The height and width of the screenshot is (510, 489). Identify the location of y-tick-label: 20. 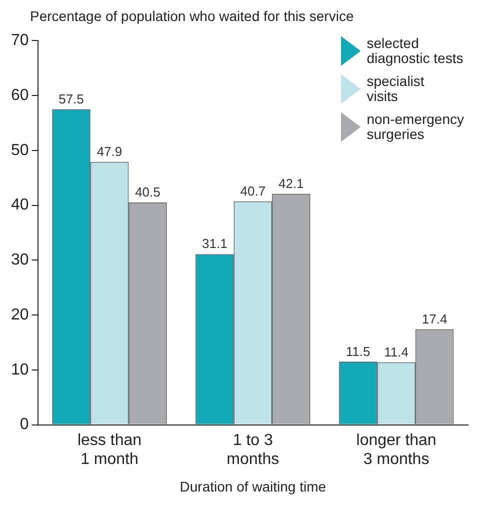
(20, 315).